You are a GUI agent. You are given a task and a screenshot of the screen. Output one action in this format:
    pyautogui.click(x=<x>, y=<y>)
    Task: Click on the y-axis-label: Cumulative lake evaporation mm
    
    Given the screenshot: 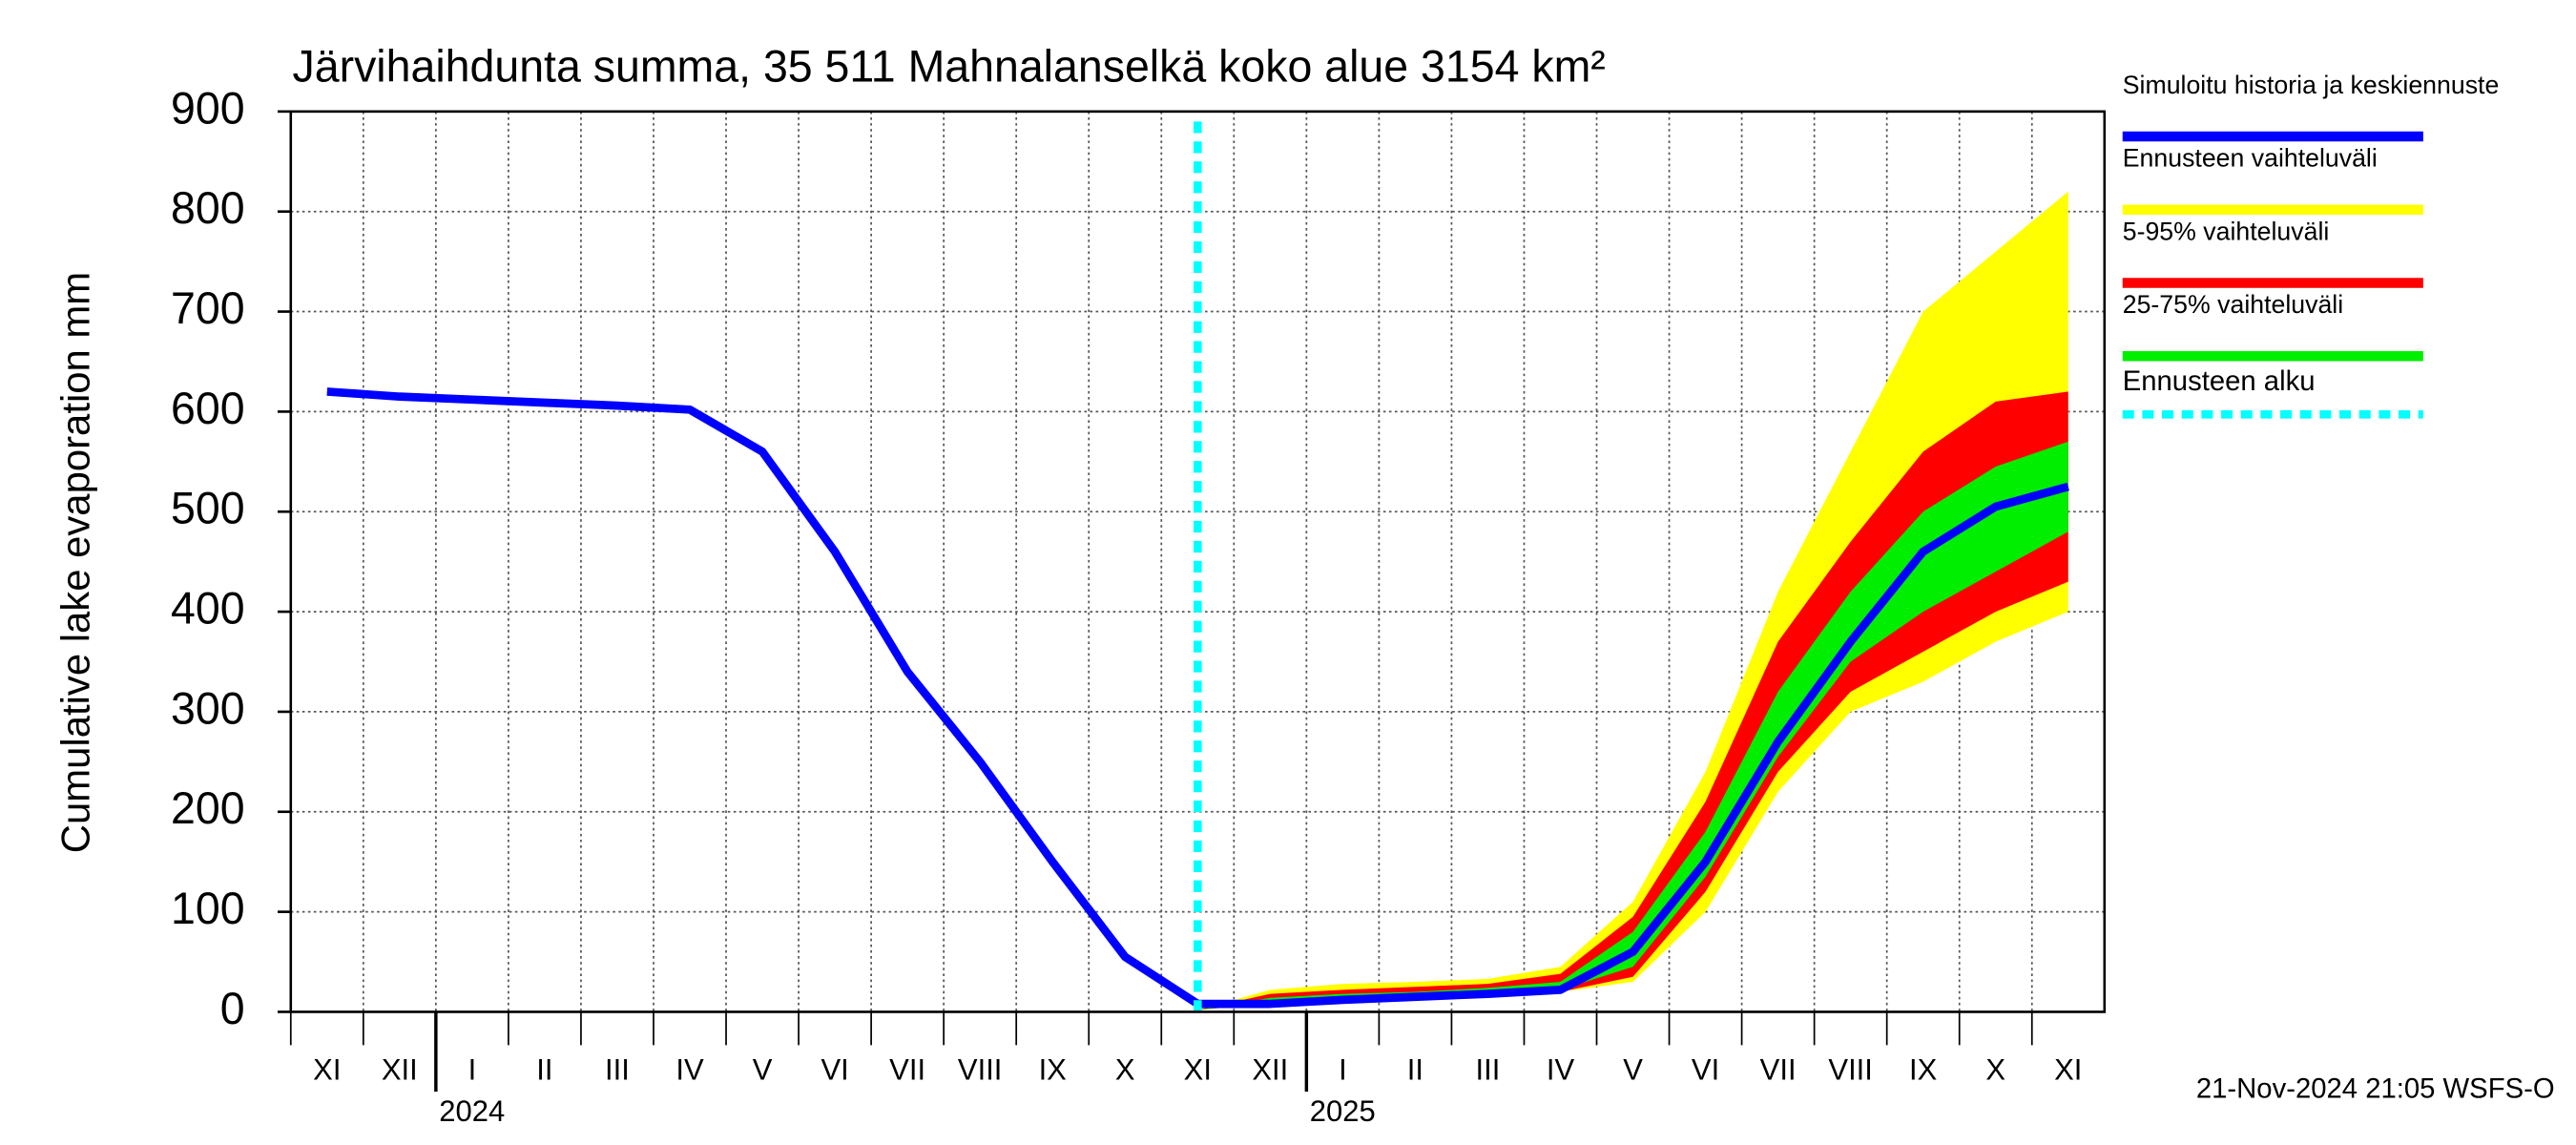 What is the action you would take?
    pyautogui.click(x=75, y=562)
    